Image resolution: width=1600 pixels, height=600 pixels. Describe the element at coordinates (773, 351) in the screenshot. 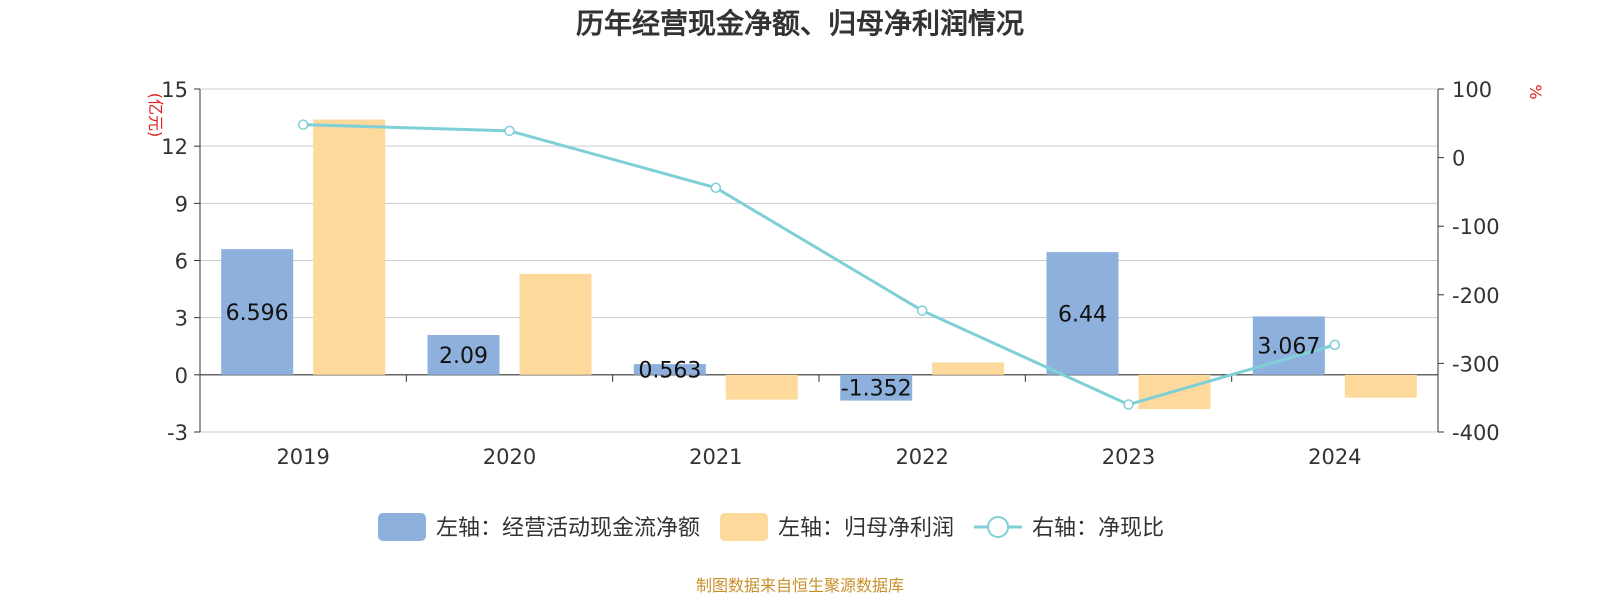

I see `data-labels: 6.596 2.09 0.563 -1.352 6.44 3.067` at that location.